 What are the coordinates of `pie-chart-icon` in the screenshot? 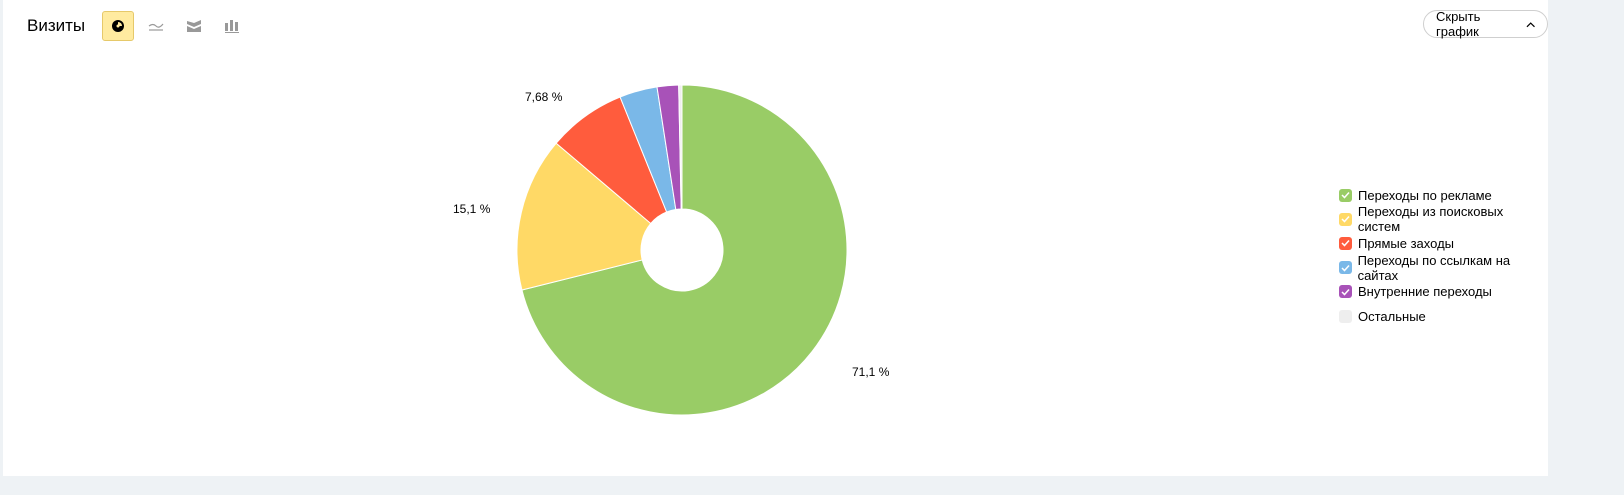 It's located at (118, 26).